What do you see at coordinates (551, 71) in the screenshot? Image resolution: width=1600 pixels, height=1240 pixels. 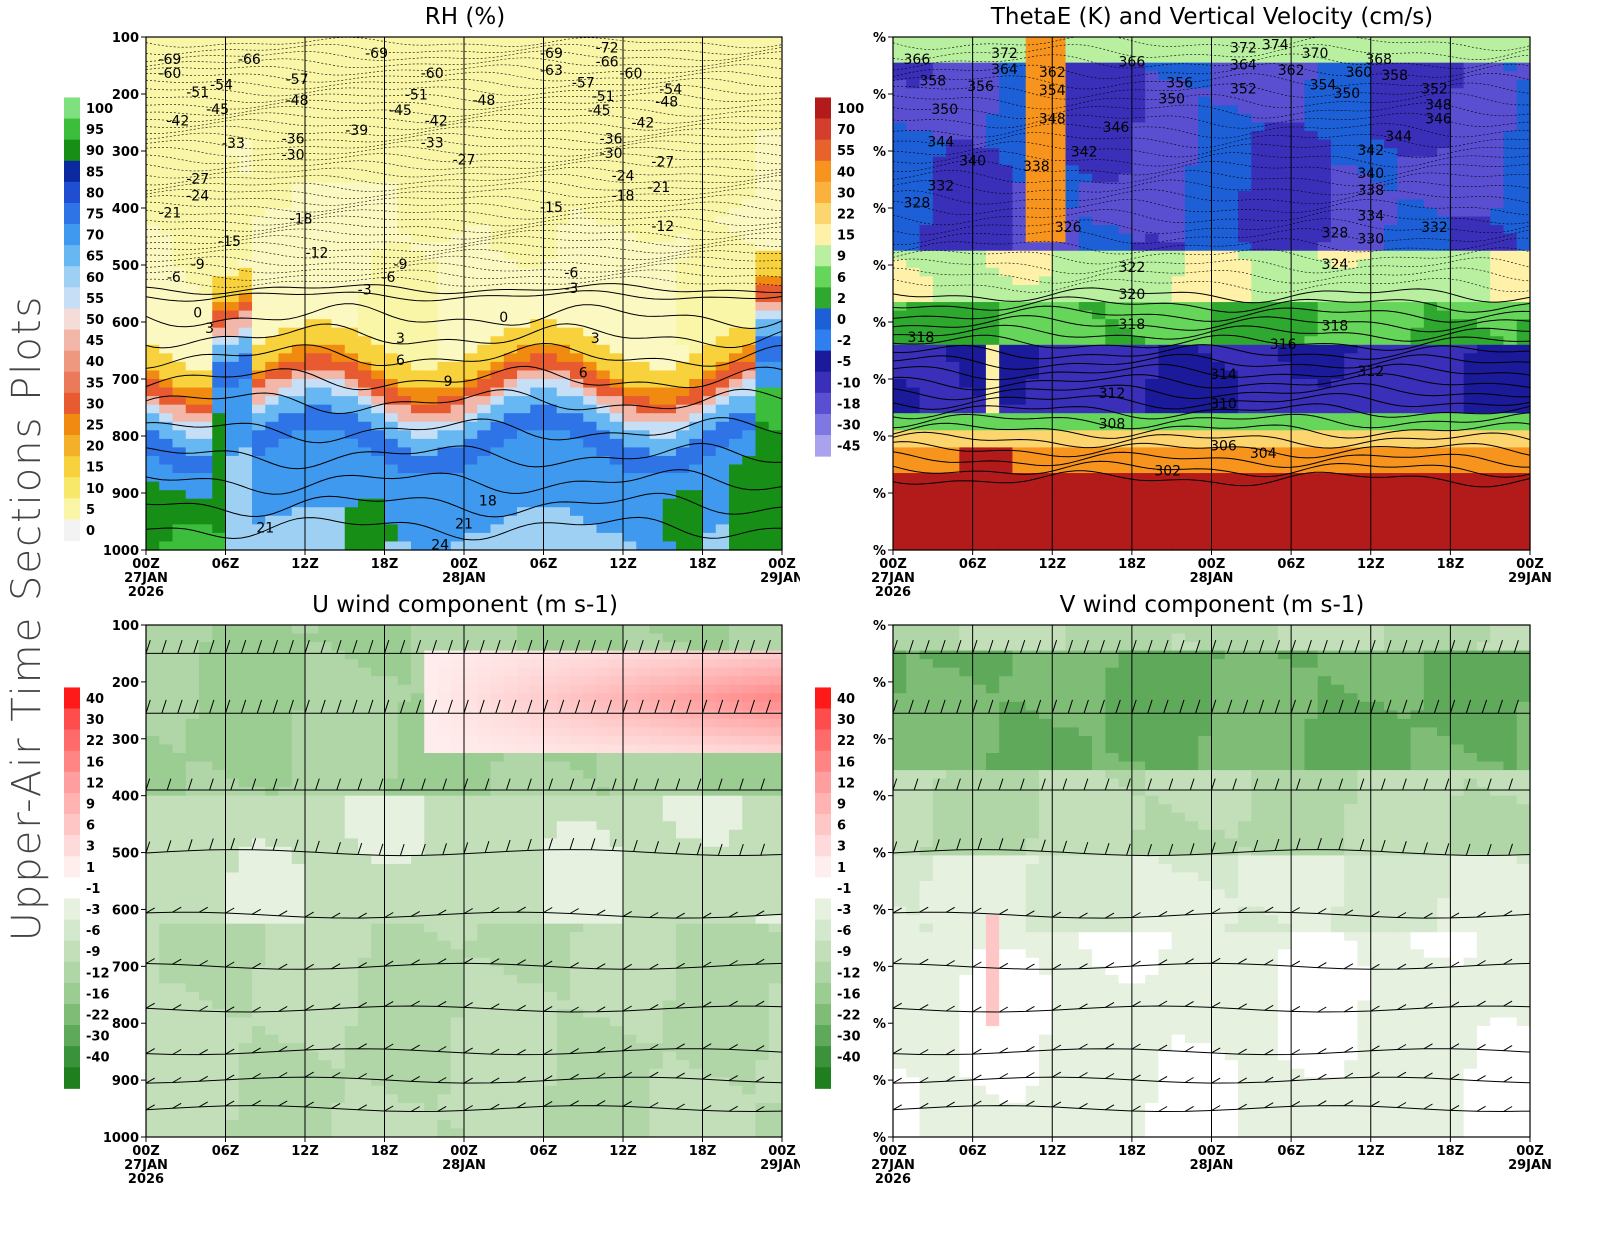 I see `contour-label: -63` at bounding box center [551, 71].